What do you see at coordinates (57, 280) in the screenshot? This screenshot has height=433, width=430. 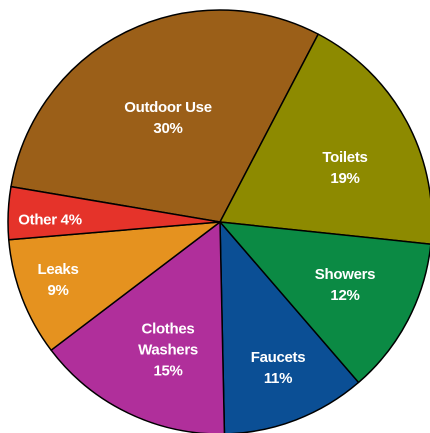 I see `slice-label: Leaks 9%` at bounding box center [57, 280].